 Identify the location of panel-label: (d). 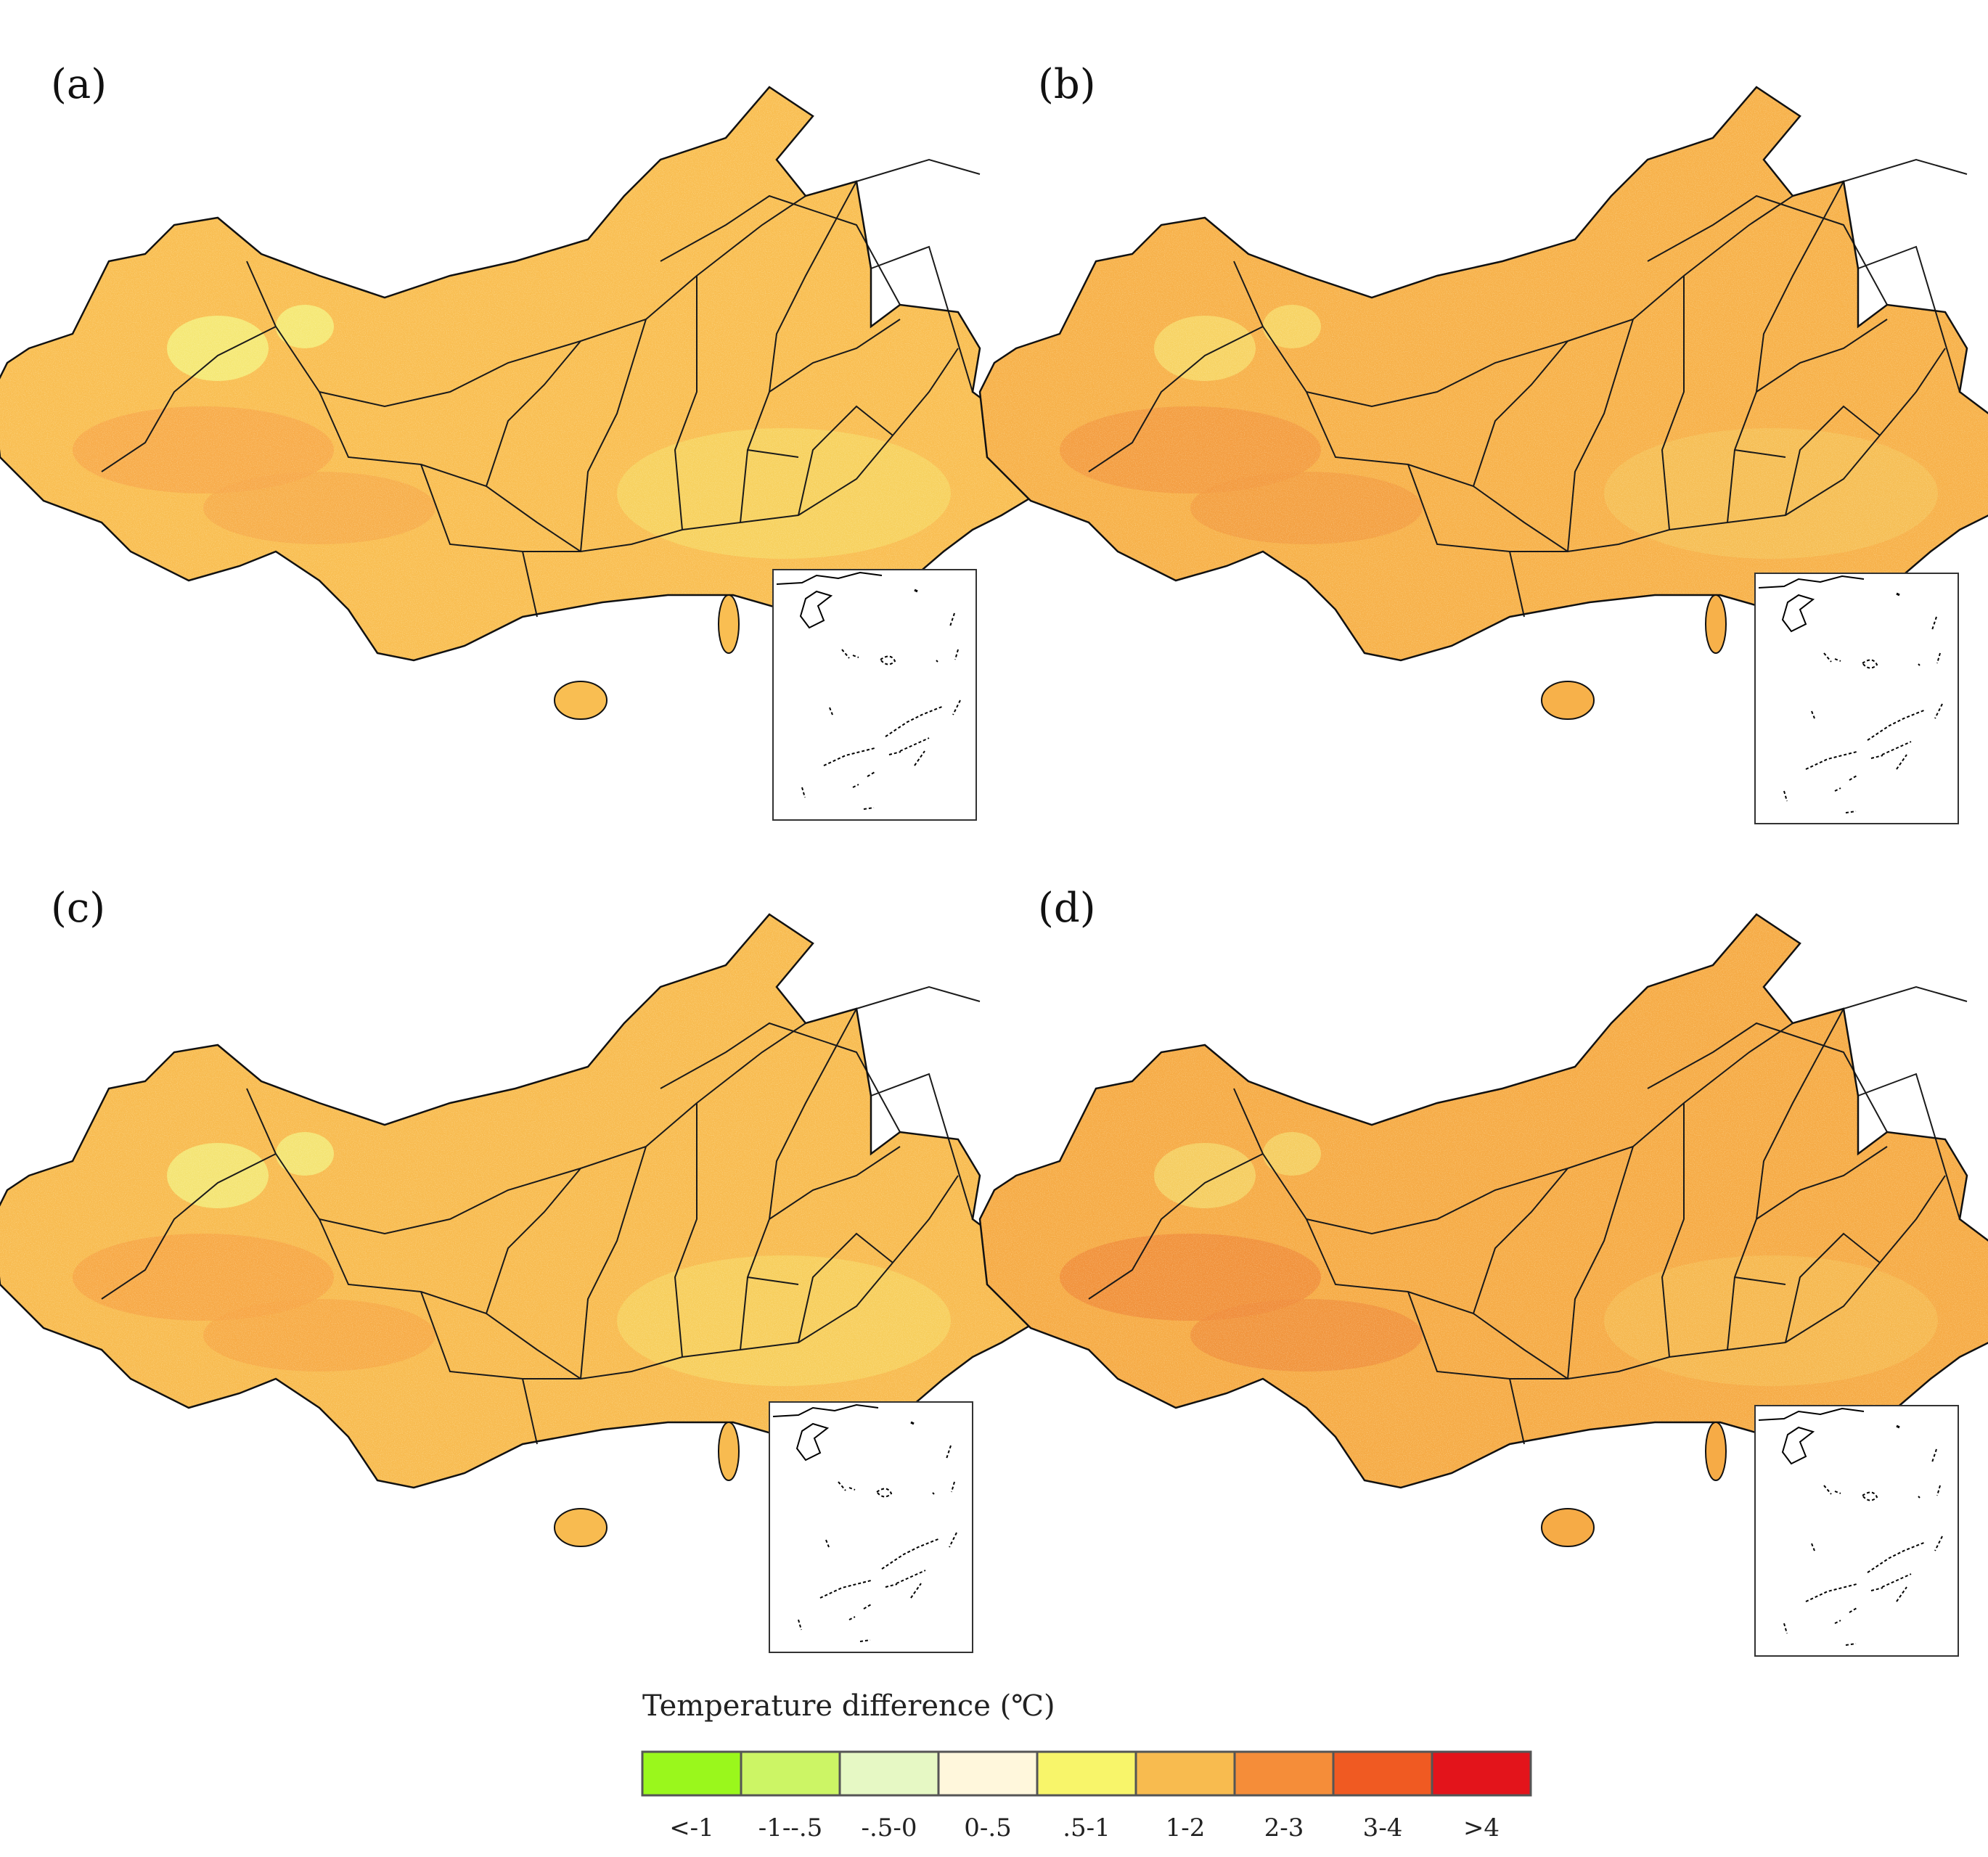
(1067, 908).